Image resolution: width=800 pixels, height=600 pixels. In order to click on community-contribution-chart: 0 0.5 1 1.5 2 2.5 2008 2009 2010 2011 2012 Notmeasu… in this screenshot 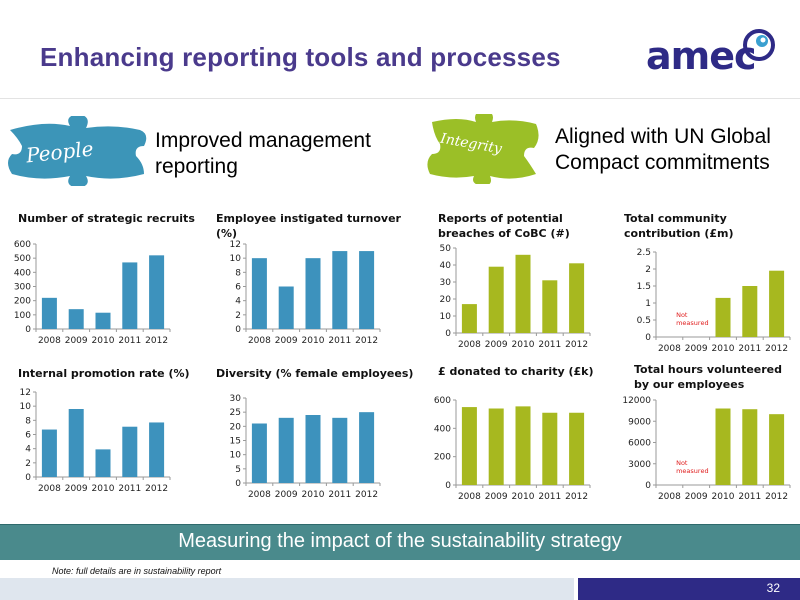, I will do `click(714, 301)`.